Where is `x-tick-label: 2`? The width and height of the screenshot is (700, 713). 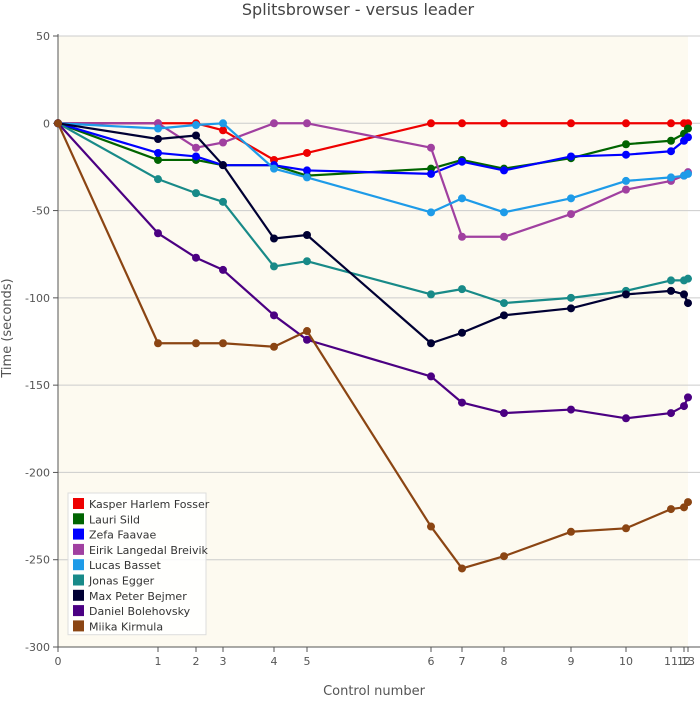
x-tick-label: 2 is located at coordinates (196, 661).